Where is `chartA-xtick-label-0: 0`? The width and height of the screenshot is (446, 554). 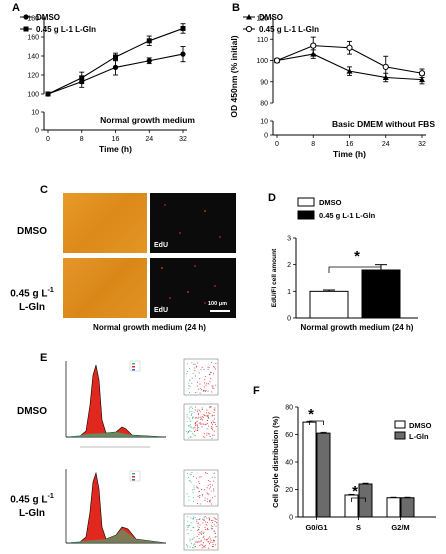
chartA-xtick-label-0: 0 is located at coordinates (48, 139).